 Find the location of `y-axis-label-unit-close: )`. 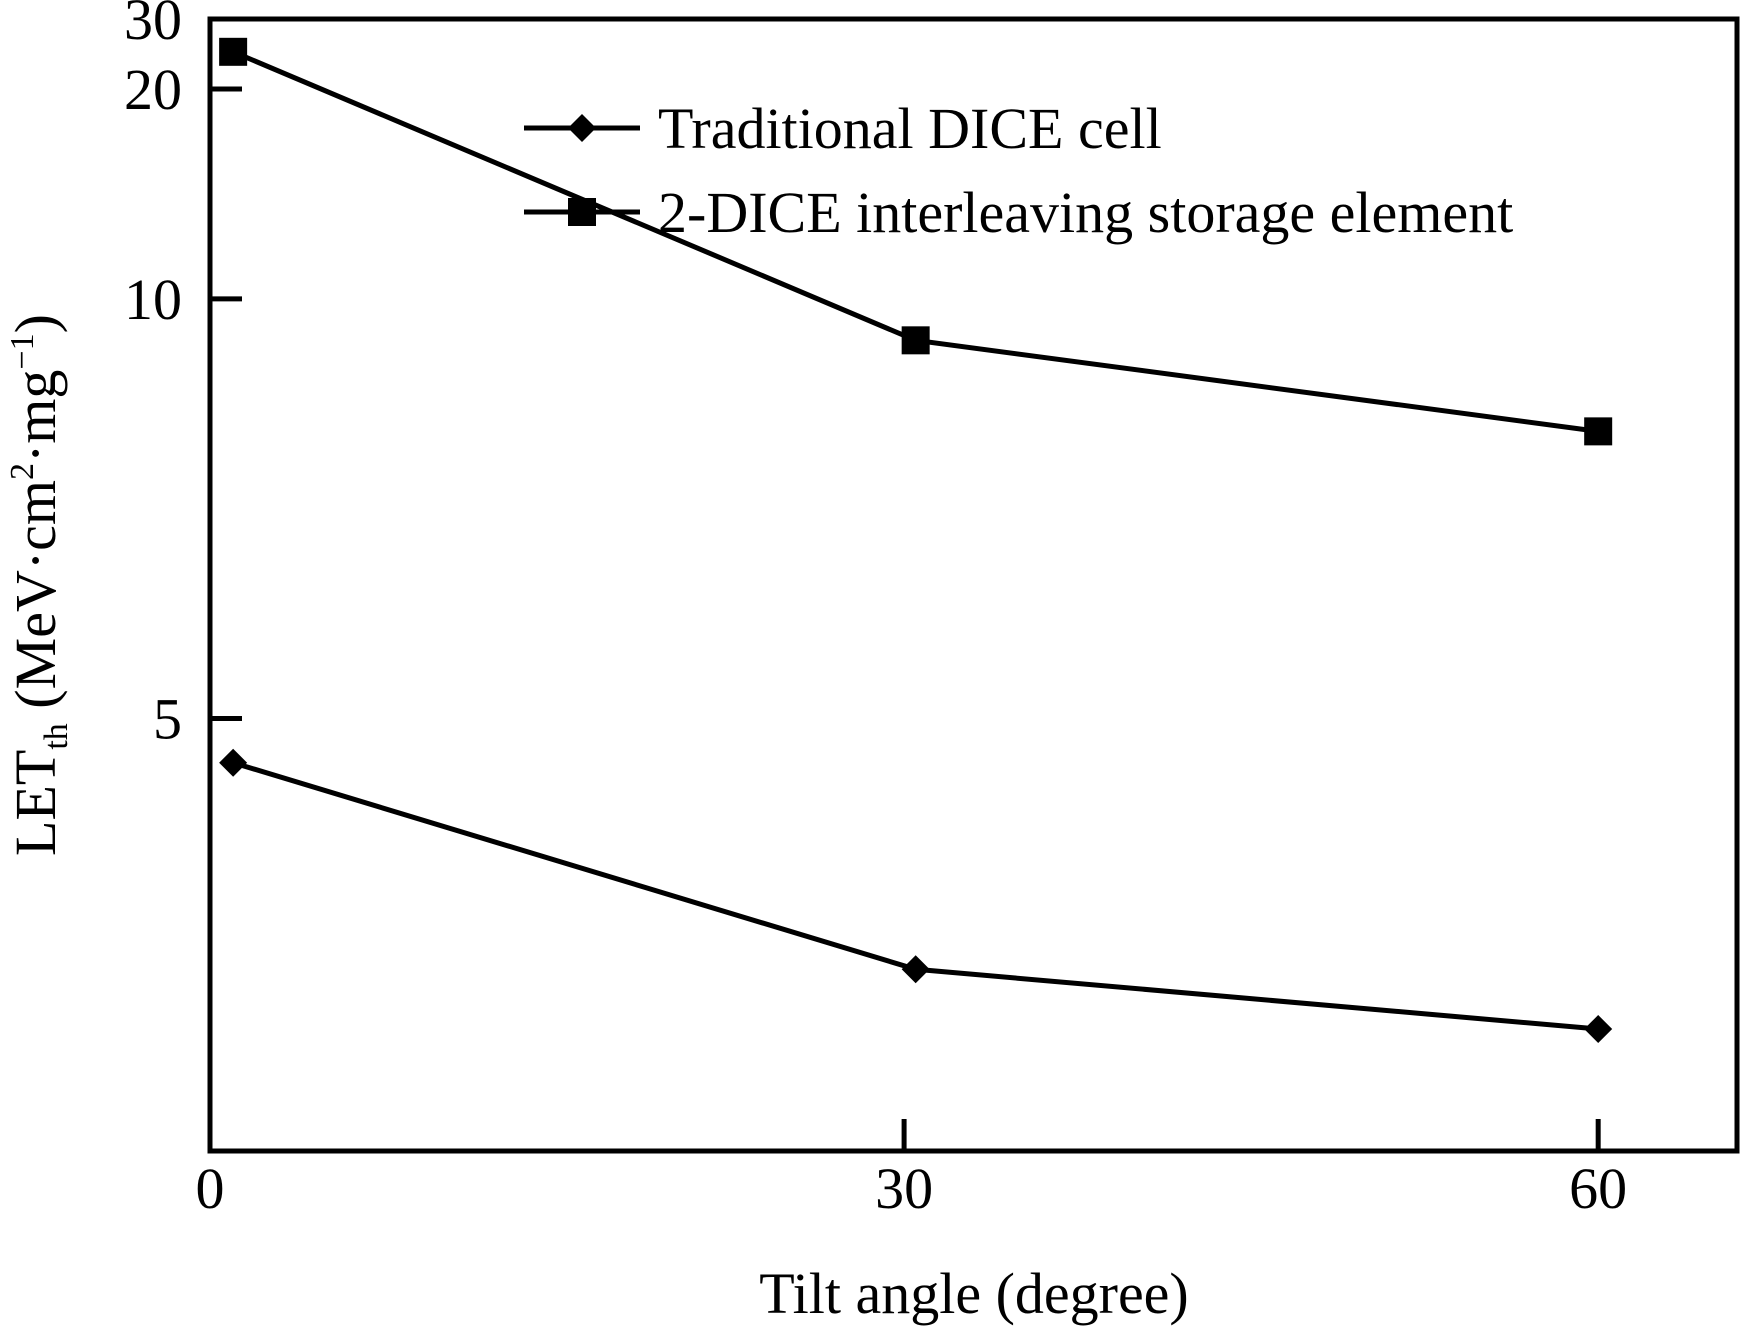

y-axis-label-unit-close: ) is located at coordinates (35, 323).